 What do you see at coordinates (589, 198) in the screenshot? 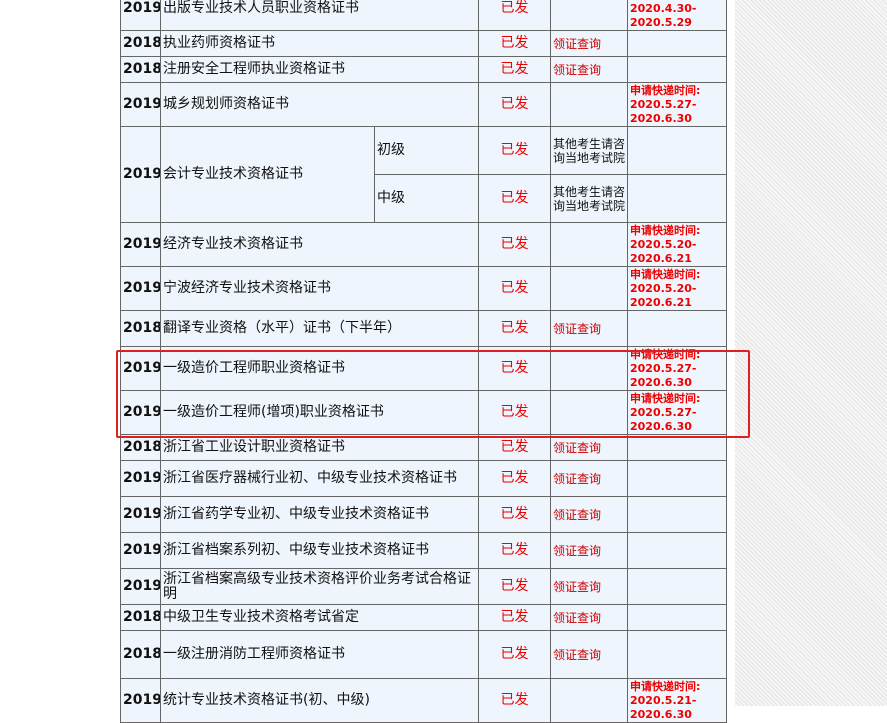
I see `action-note: 其他考生请咨询当地考试院` at bounding box center [589, 198].